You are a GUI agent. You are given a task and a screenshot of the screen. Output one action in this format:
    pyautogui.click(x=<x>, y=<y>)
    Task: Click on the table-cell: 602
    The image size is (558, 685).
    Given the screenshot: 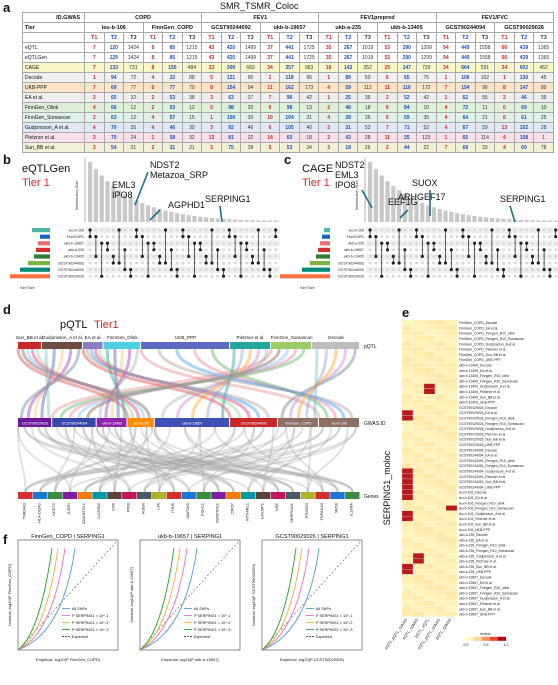 What is the action you would take?
    pyautogui.click(x=524, y=67)
    